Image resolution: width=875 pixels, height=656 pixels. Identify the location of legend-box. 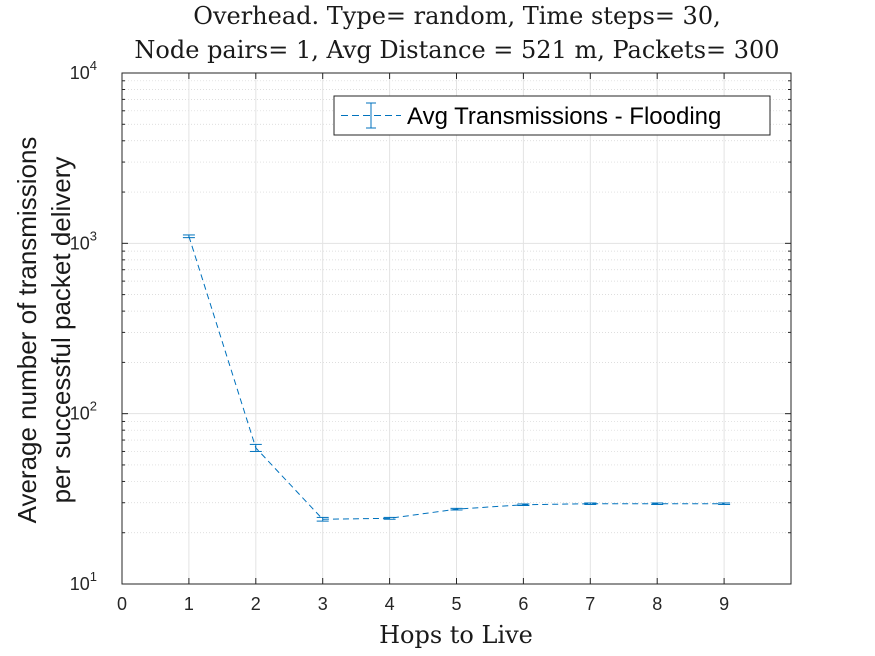
(552, 115).